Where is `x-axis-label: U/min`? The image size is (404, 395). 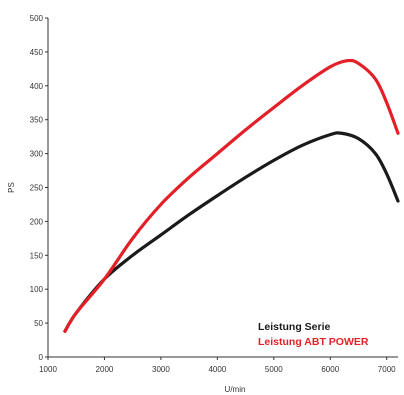
x-axis-label: U/min is located at coordinates (235, 389).